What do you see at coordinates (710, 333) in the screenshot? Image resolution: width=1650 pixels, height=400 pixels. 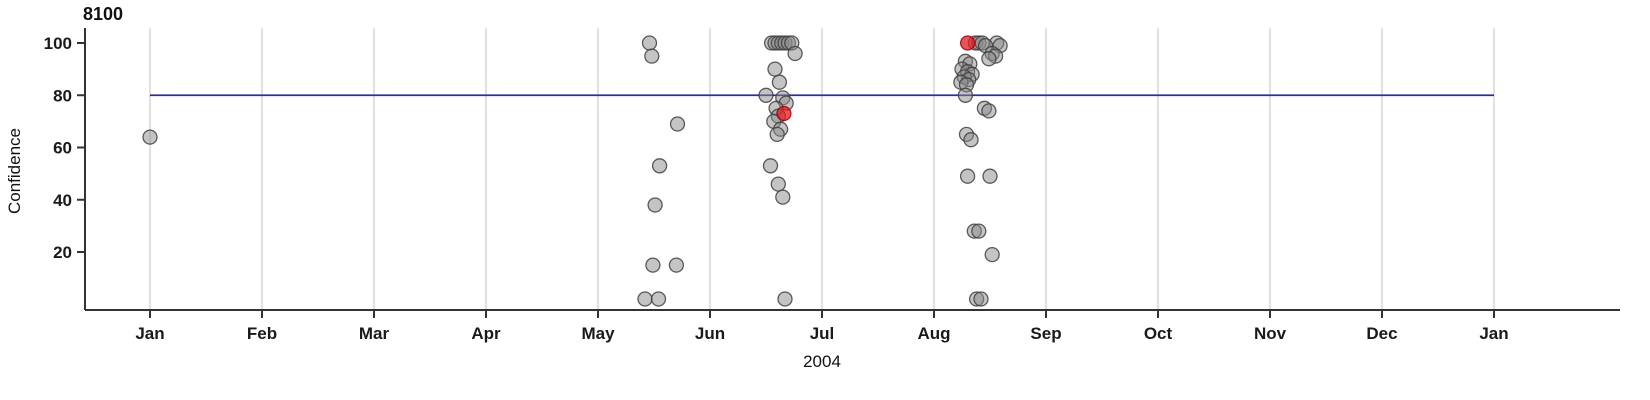 I see `x-tick-label-jun-5: Jun` at bounding box center [710, 333].